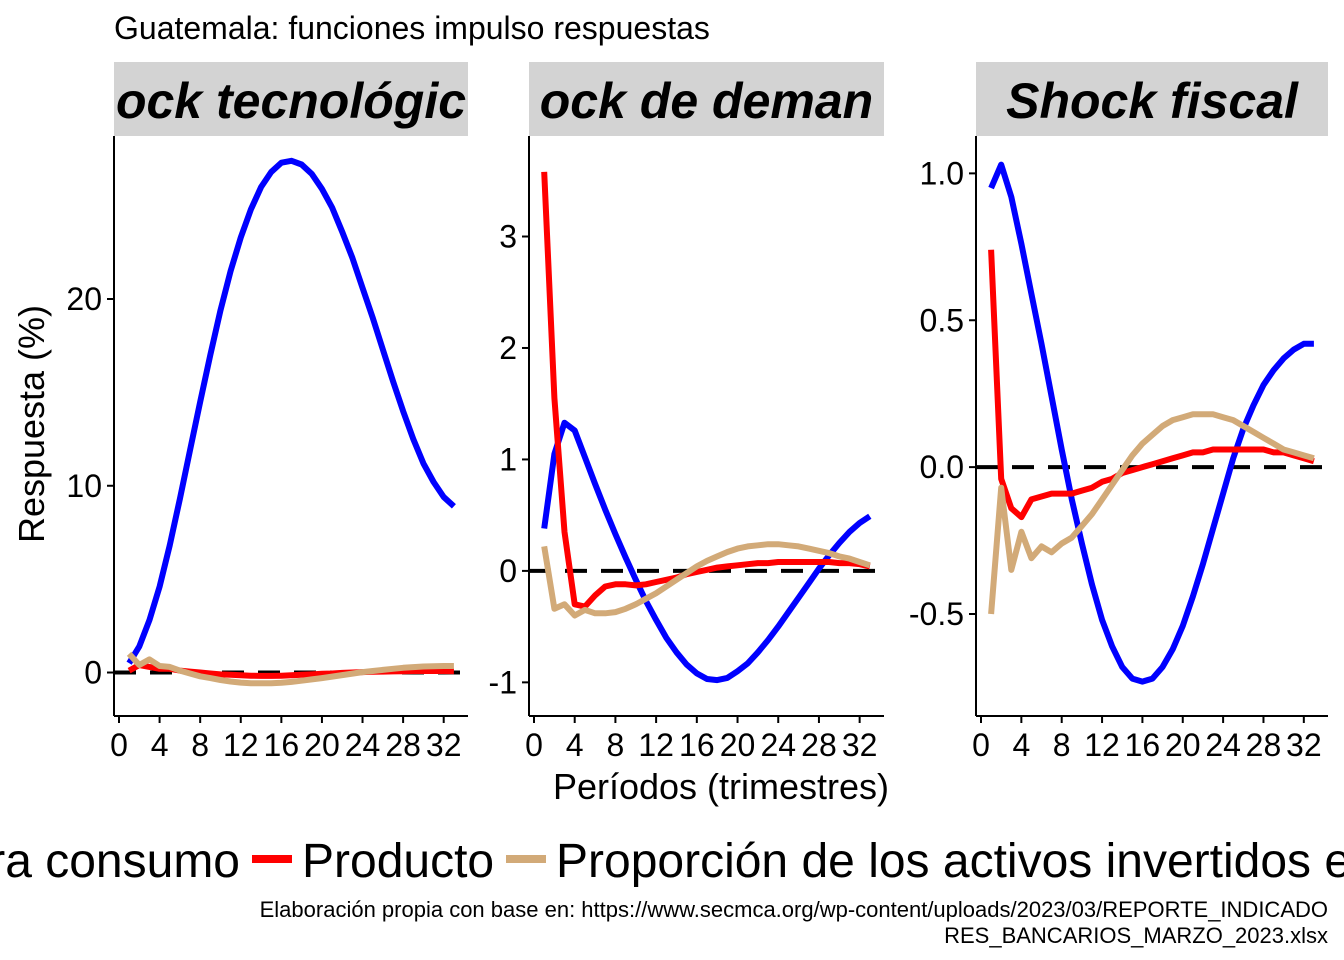 This screenshot has height=960, width=1344. What do you see at coordinates (942, 320) in the screenshot?
I see `y-tick-label: 0.5` at bounding box center [942, 320].